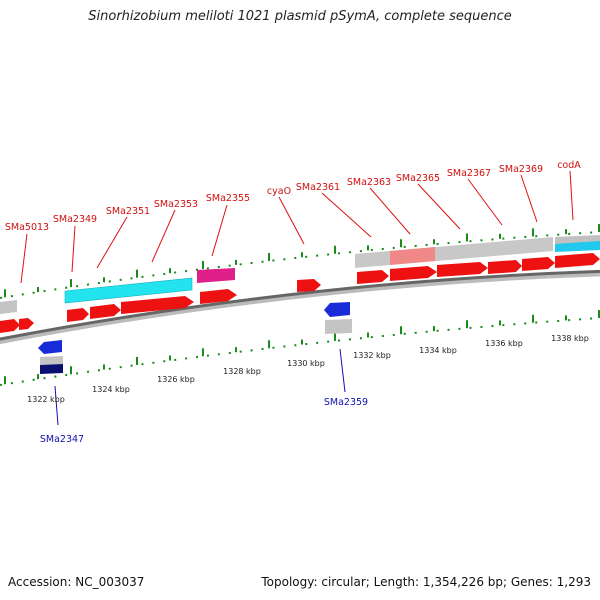  I want to click on reverse-scale-ruler, so click(300, 351).